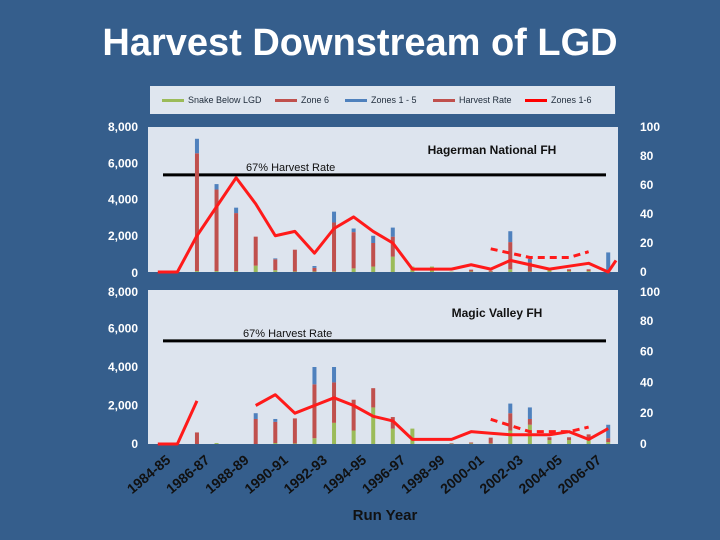 The image size is (720, 540). Describe the element at coordinates (423, 473) in the screenshot. I see `x-tick-label: 1998-99` at that location.